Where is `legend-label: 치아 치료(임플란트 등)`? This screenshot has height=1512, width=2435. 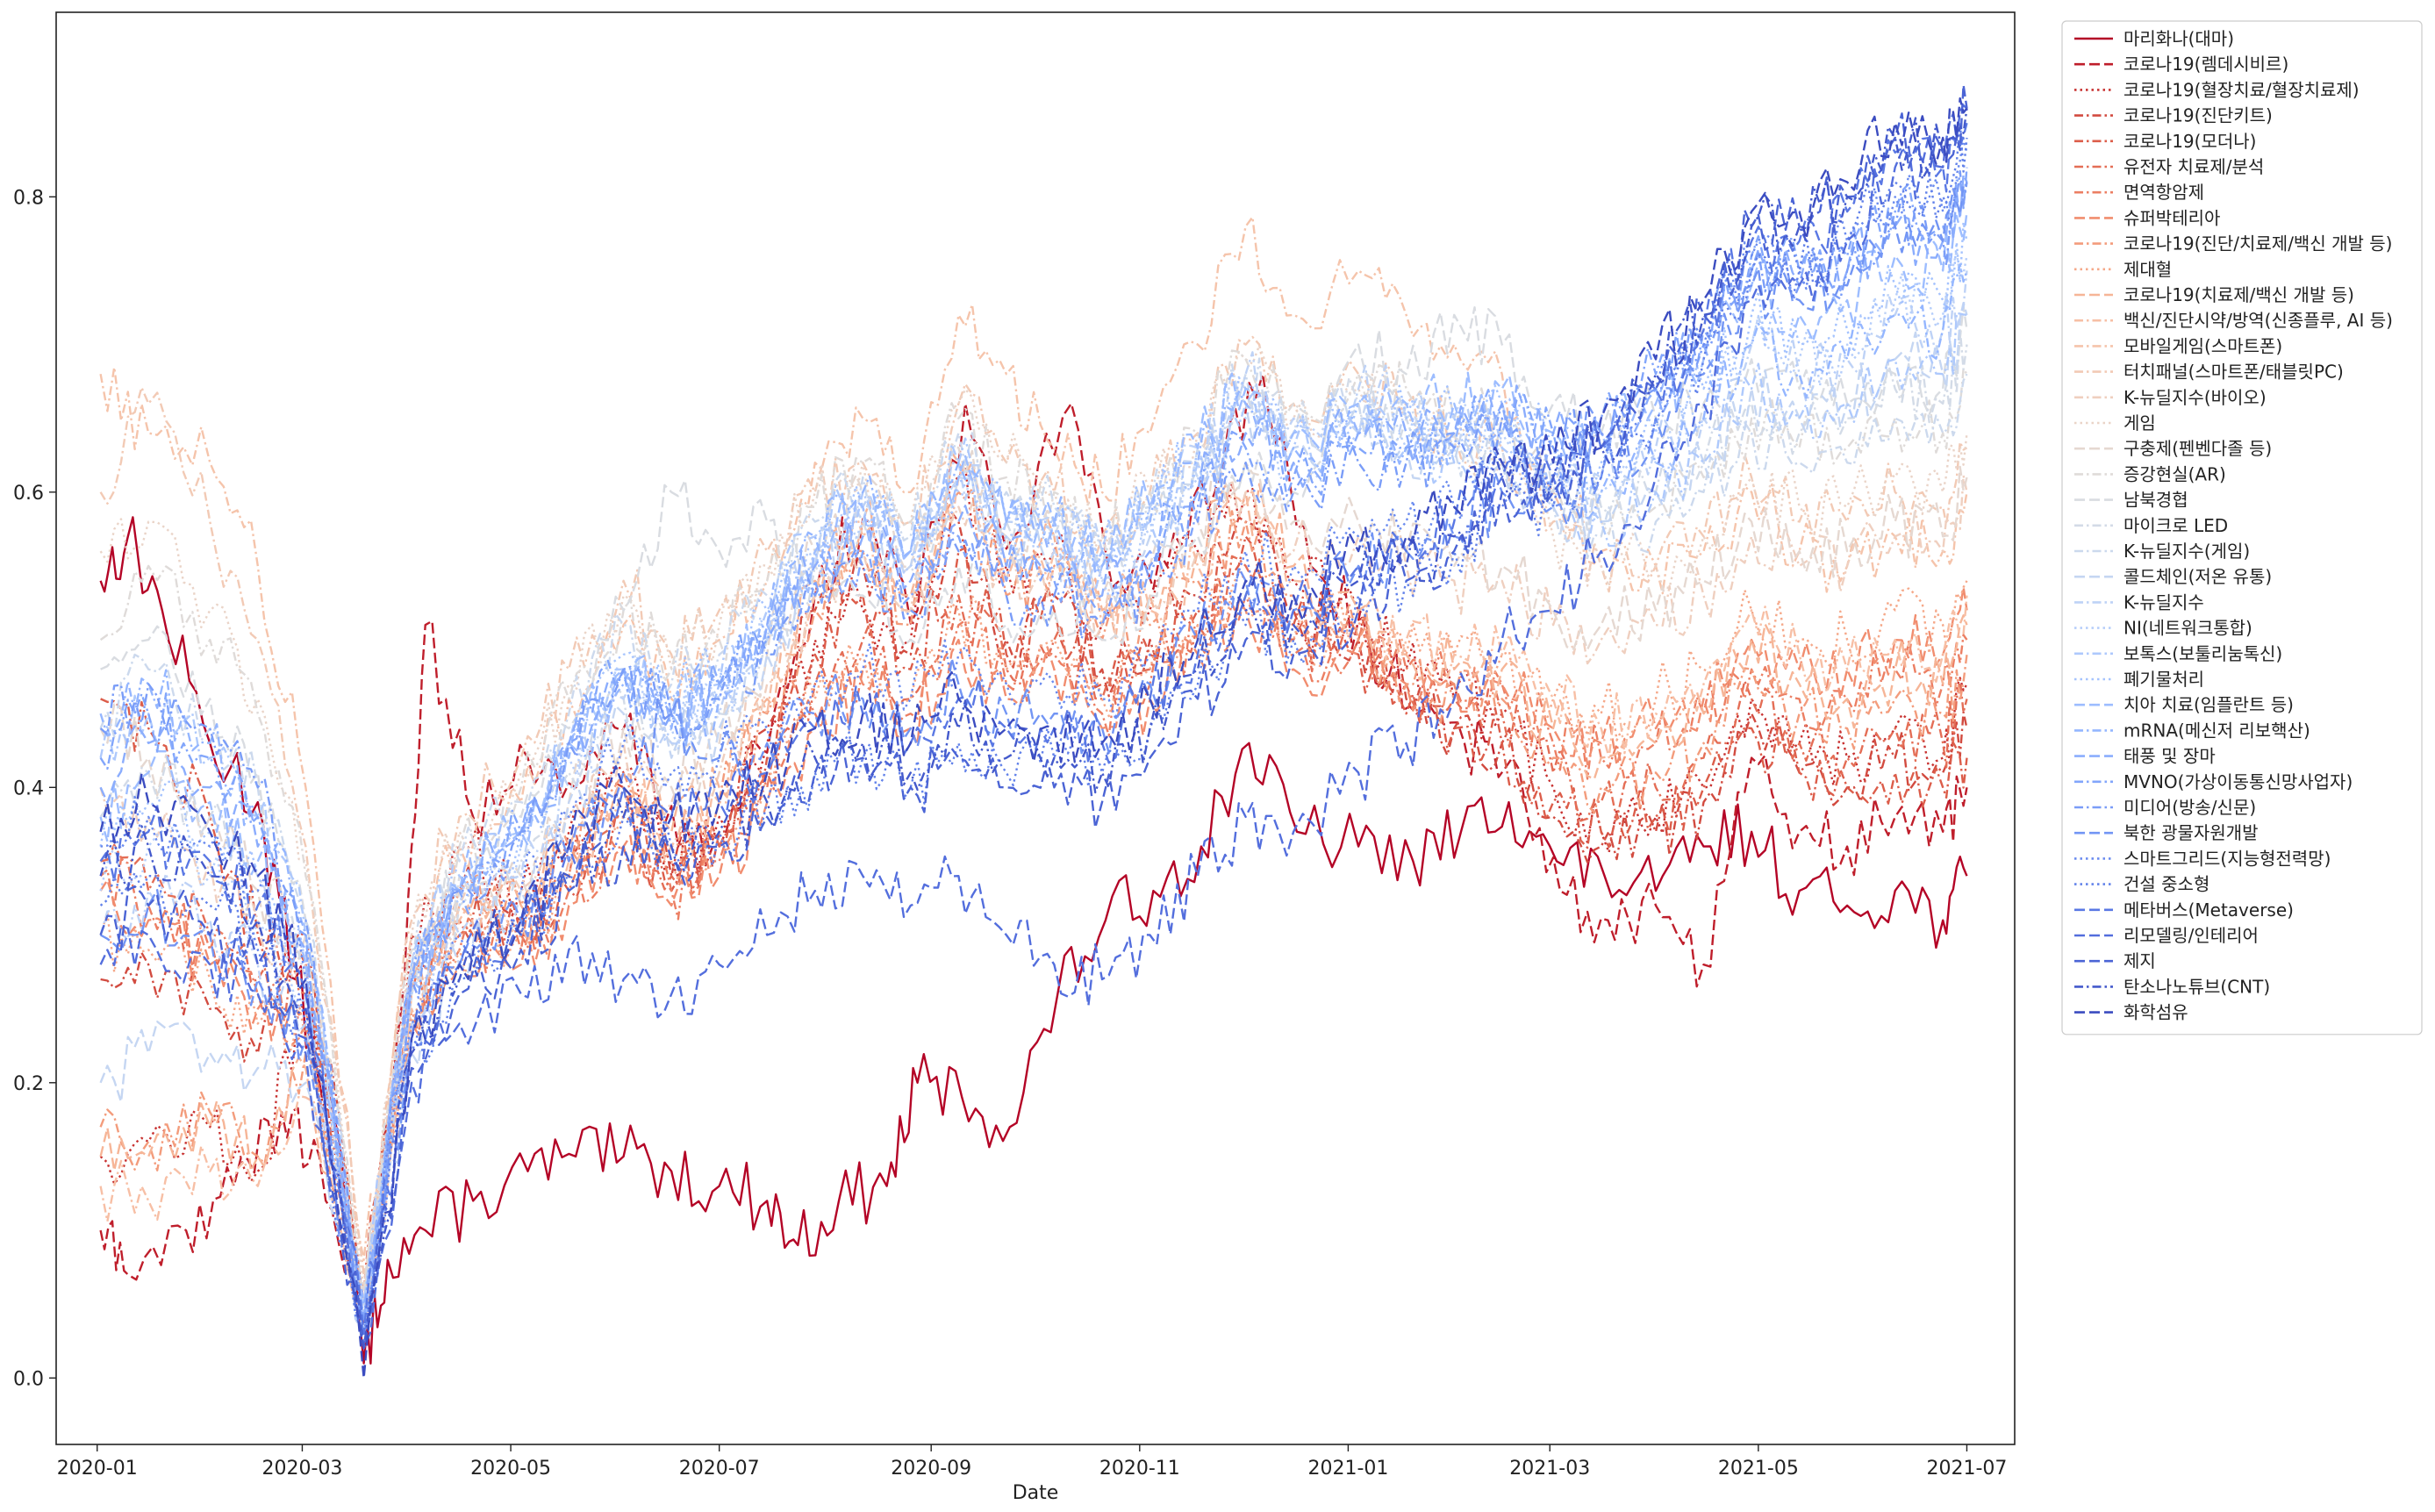 legend-label: 치아 치료(임플란트 등) is located at coordinates (2208, 705).